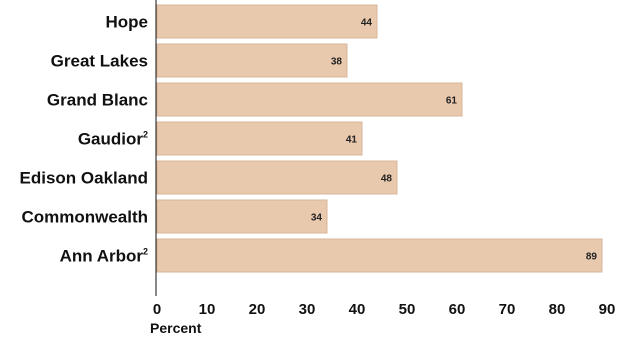  I want to click on x-axis-title: Percent, so click(176, 328).